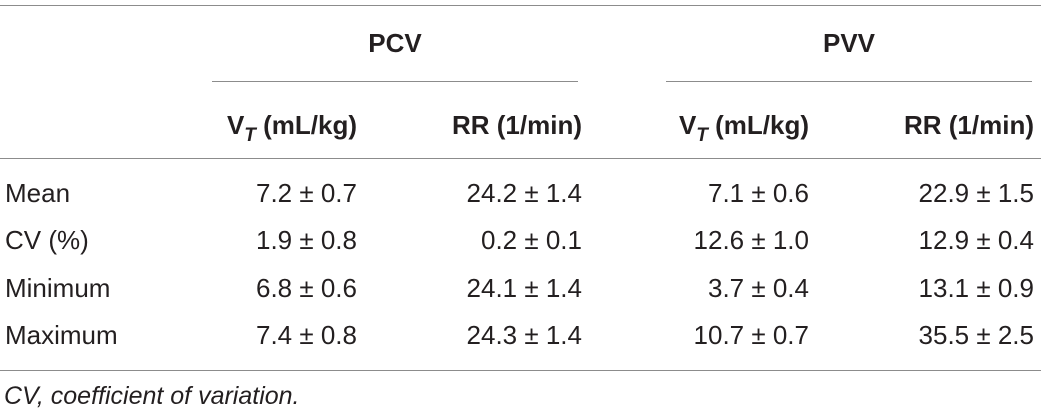 The height and width of the screenshot is (418, 1041). Describe the element at coordinates (520, 5) in the screenshot. I see `table-top-rule` at that location.